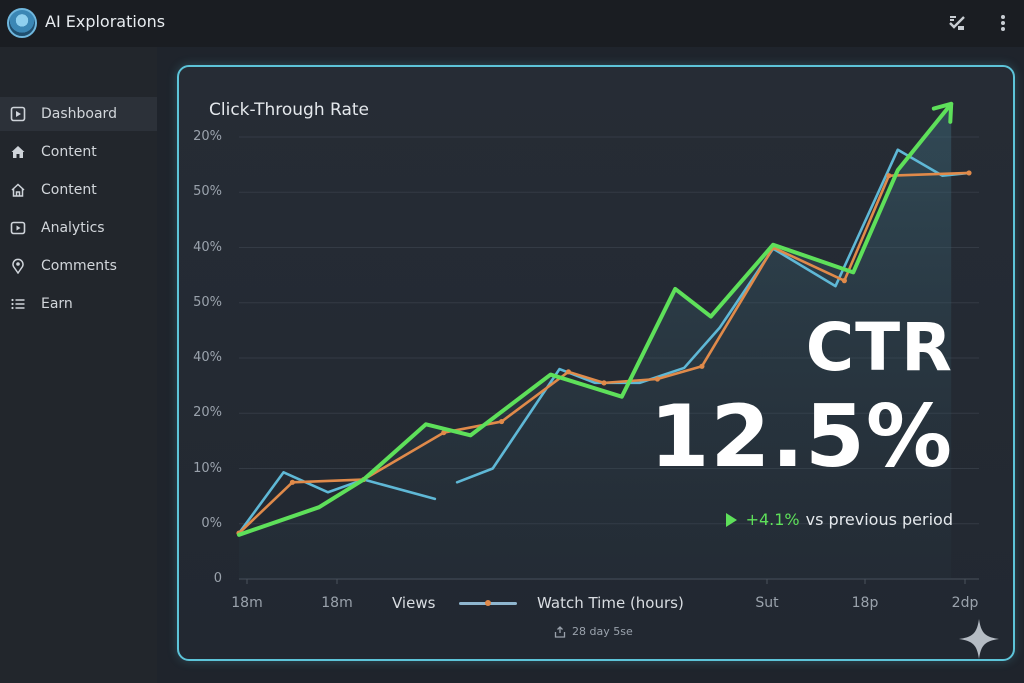 This screenshot has height=683, width=1024. I want to click on delta-text: vs previous period, so click(879, 519).